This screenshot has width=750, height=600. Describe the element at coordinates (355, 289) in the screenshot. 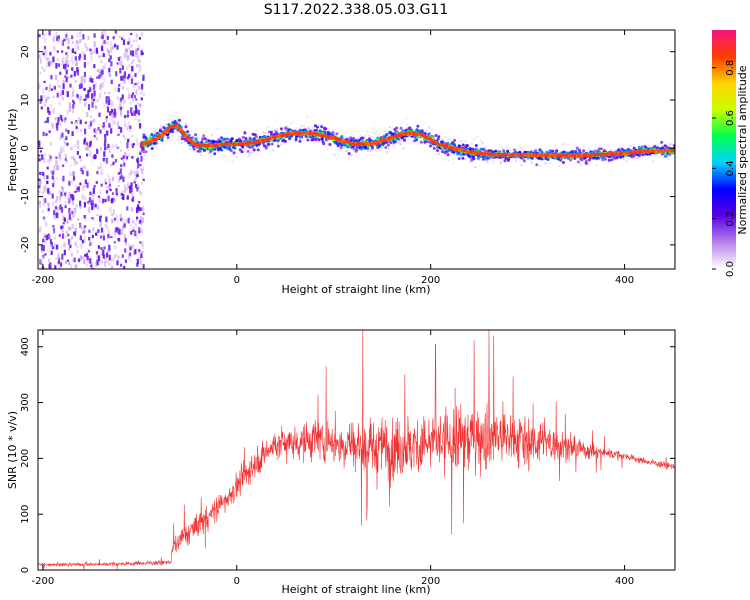

I see `spectrogram-x-label: Height of straight line (km)` at that location.